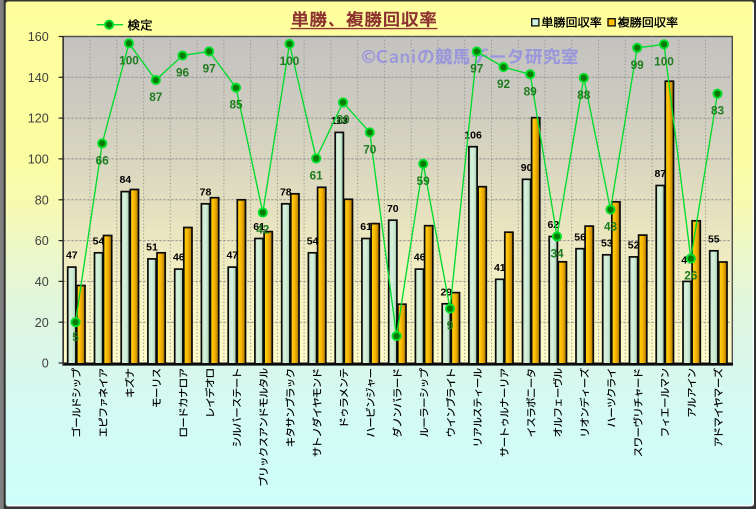 Image resolution: width=756 pixels, height=509 pixels. I want to click on svg-text: 42, so click(263, 230).